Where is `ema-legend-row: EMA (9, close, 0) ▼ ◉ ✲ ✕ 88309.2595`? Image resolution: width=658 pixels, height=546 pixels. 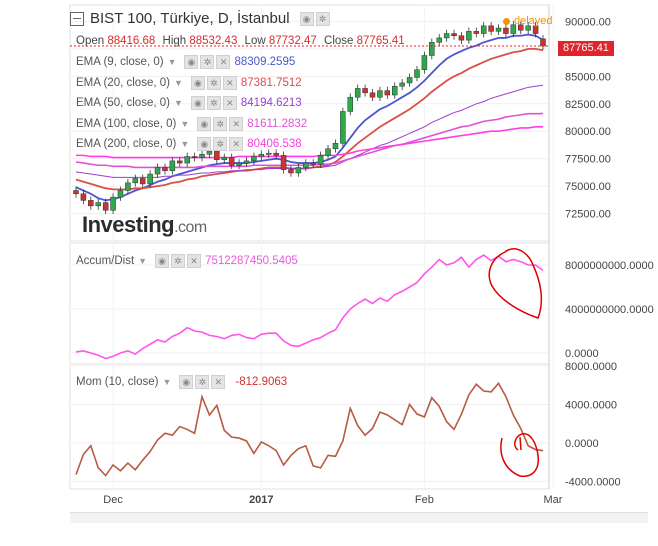 ema-legend-row: EMA (9, close, 0) ▼ ◉ ✲ ✕ 88309.2595 is located at coordinates (185, 62).